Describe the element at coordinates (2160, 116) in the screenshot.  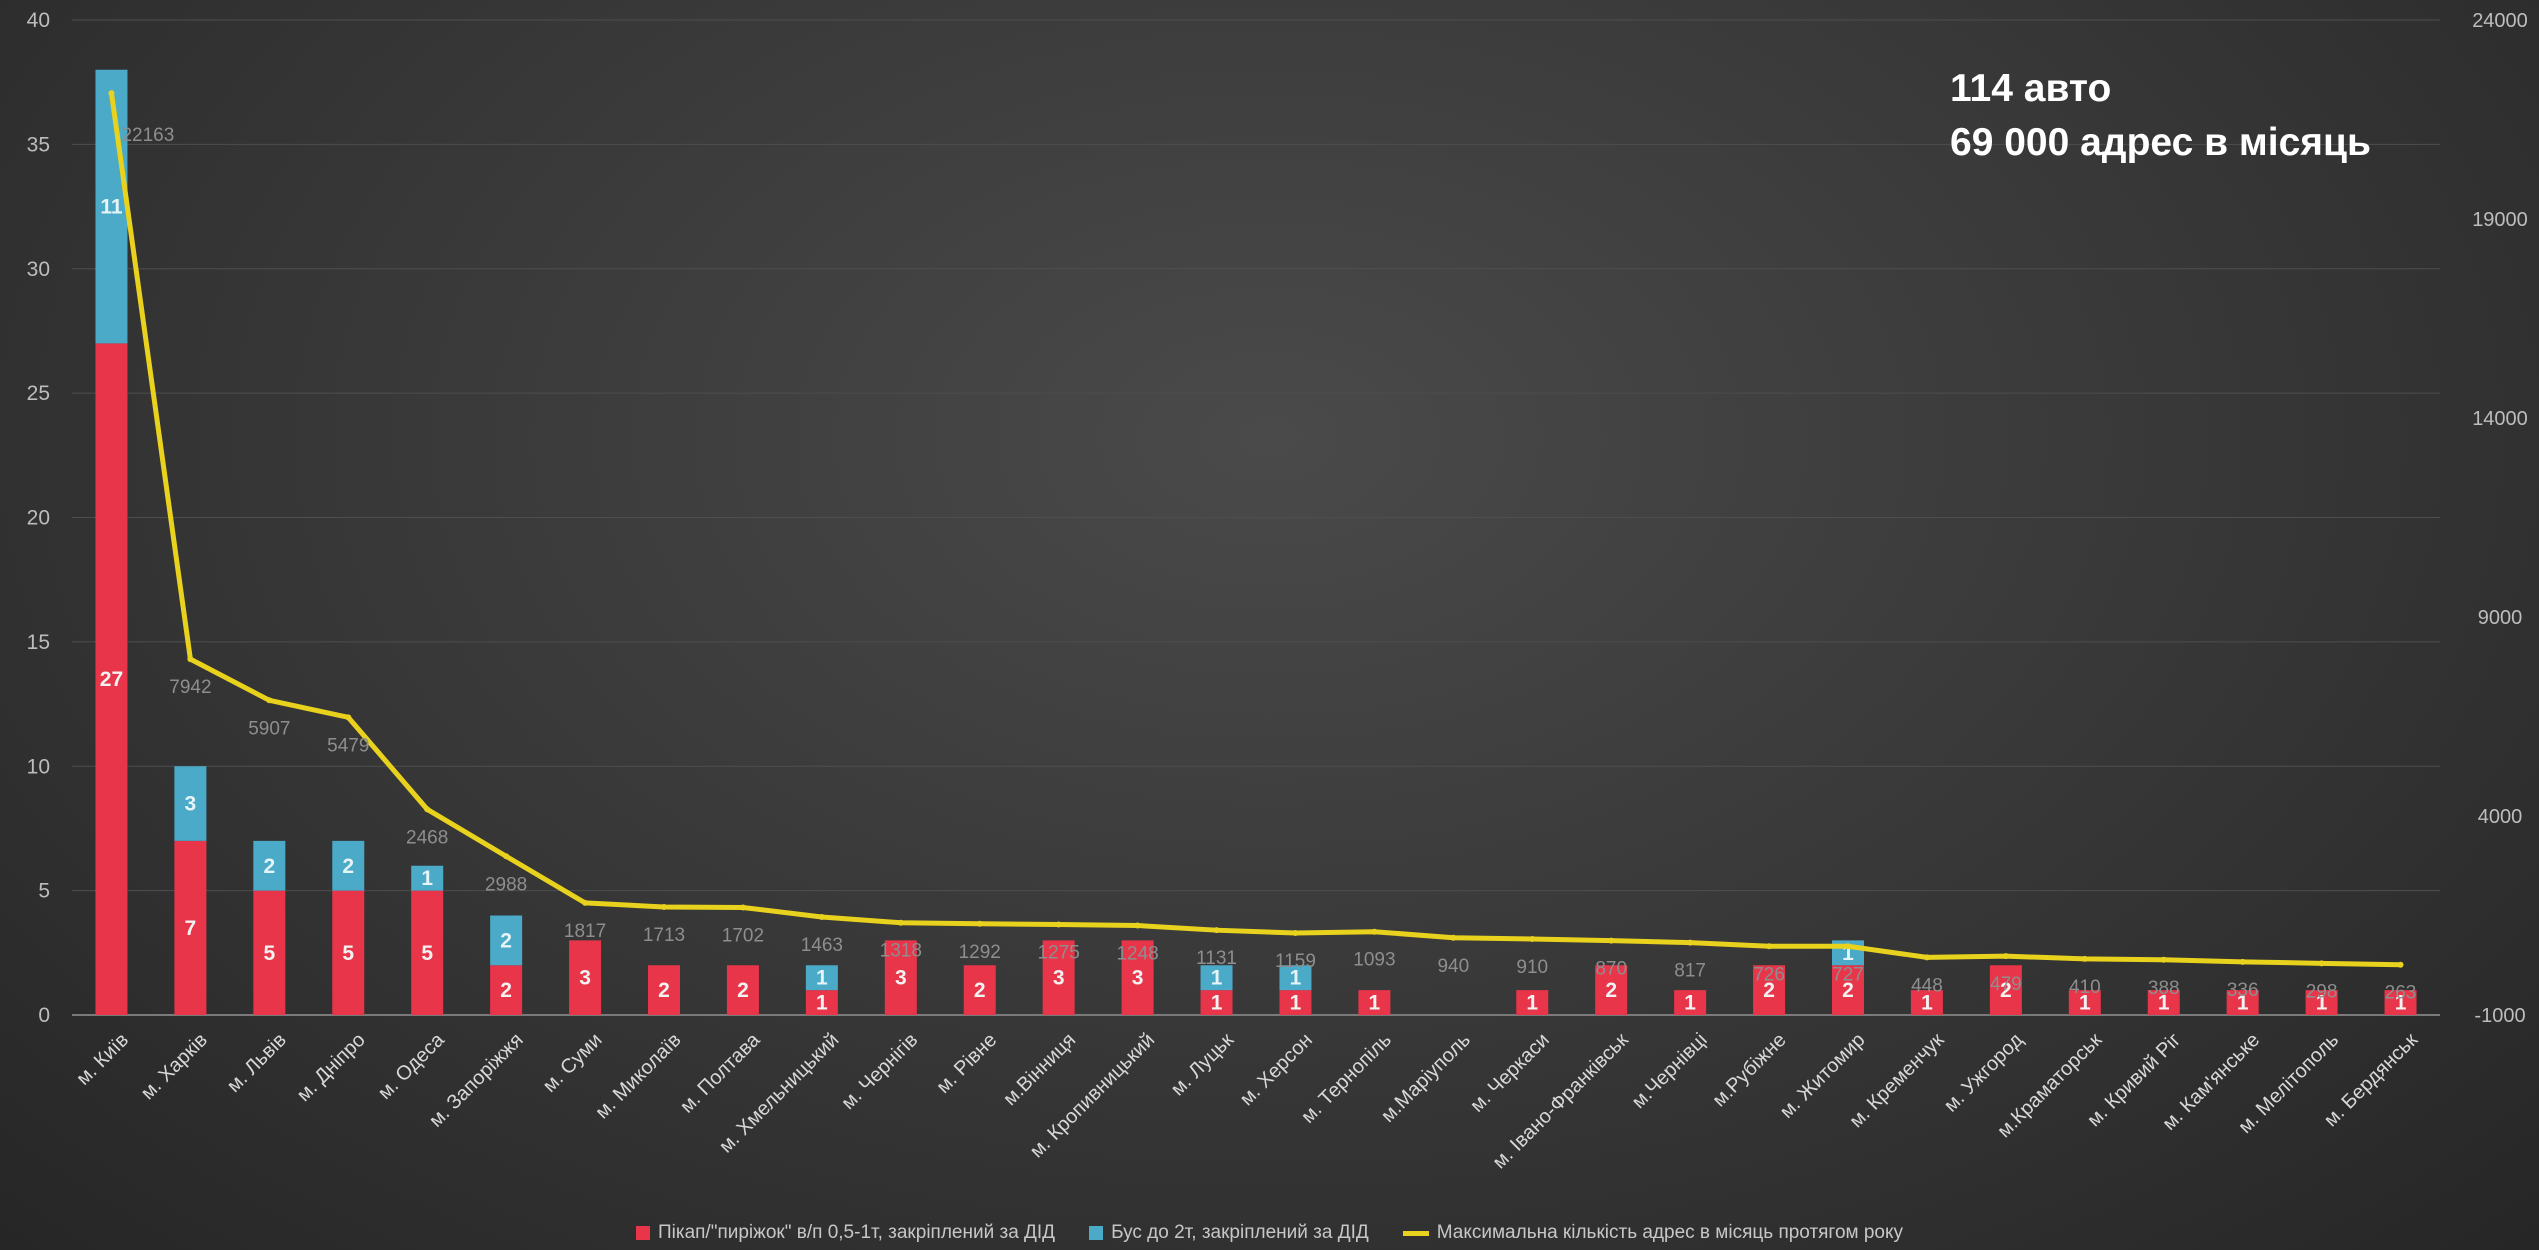
I see `summary-annotation: 114 авто 69 000 адрес в місяць` at that location.